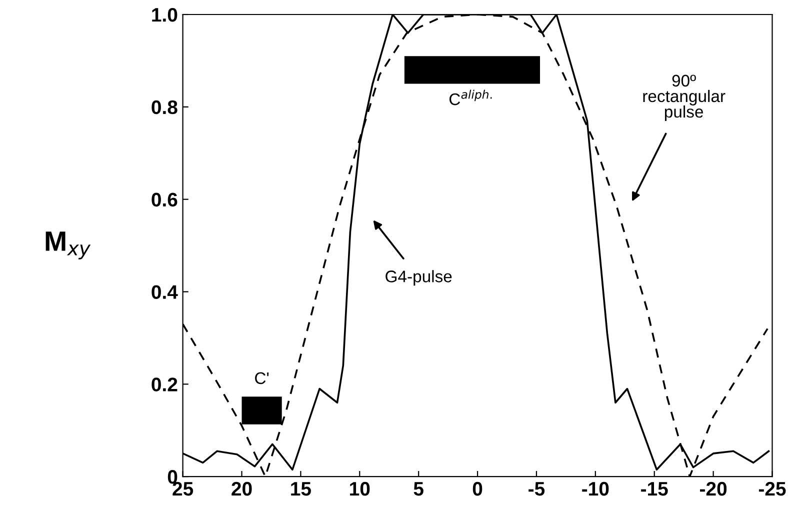 The height and width of the screenshot is (518, 788). Describe the element at coordinates (684, 97) in the screenshot. I see `annotation: 90º rectangular pulse` at that location.